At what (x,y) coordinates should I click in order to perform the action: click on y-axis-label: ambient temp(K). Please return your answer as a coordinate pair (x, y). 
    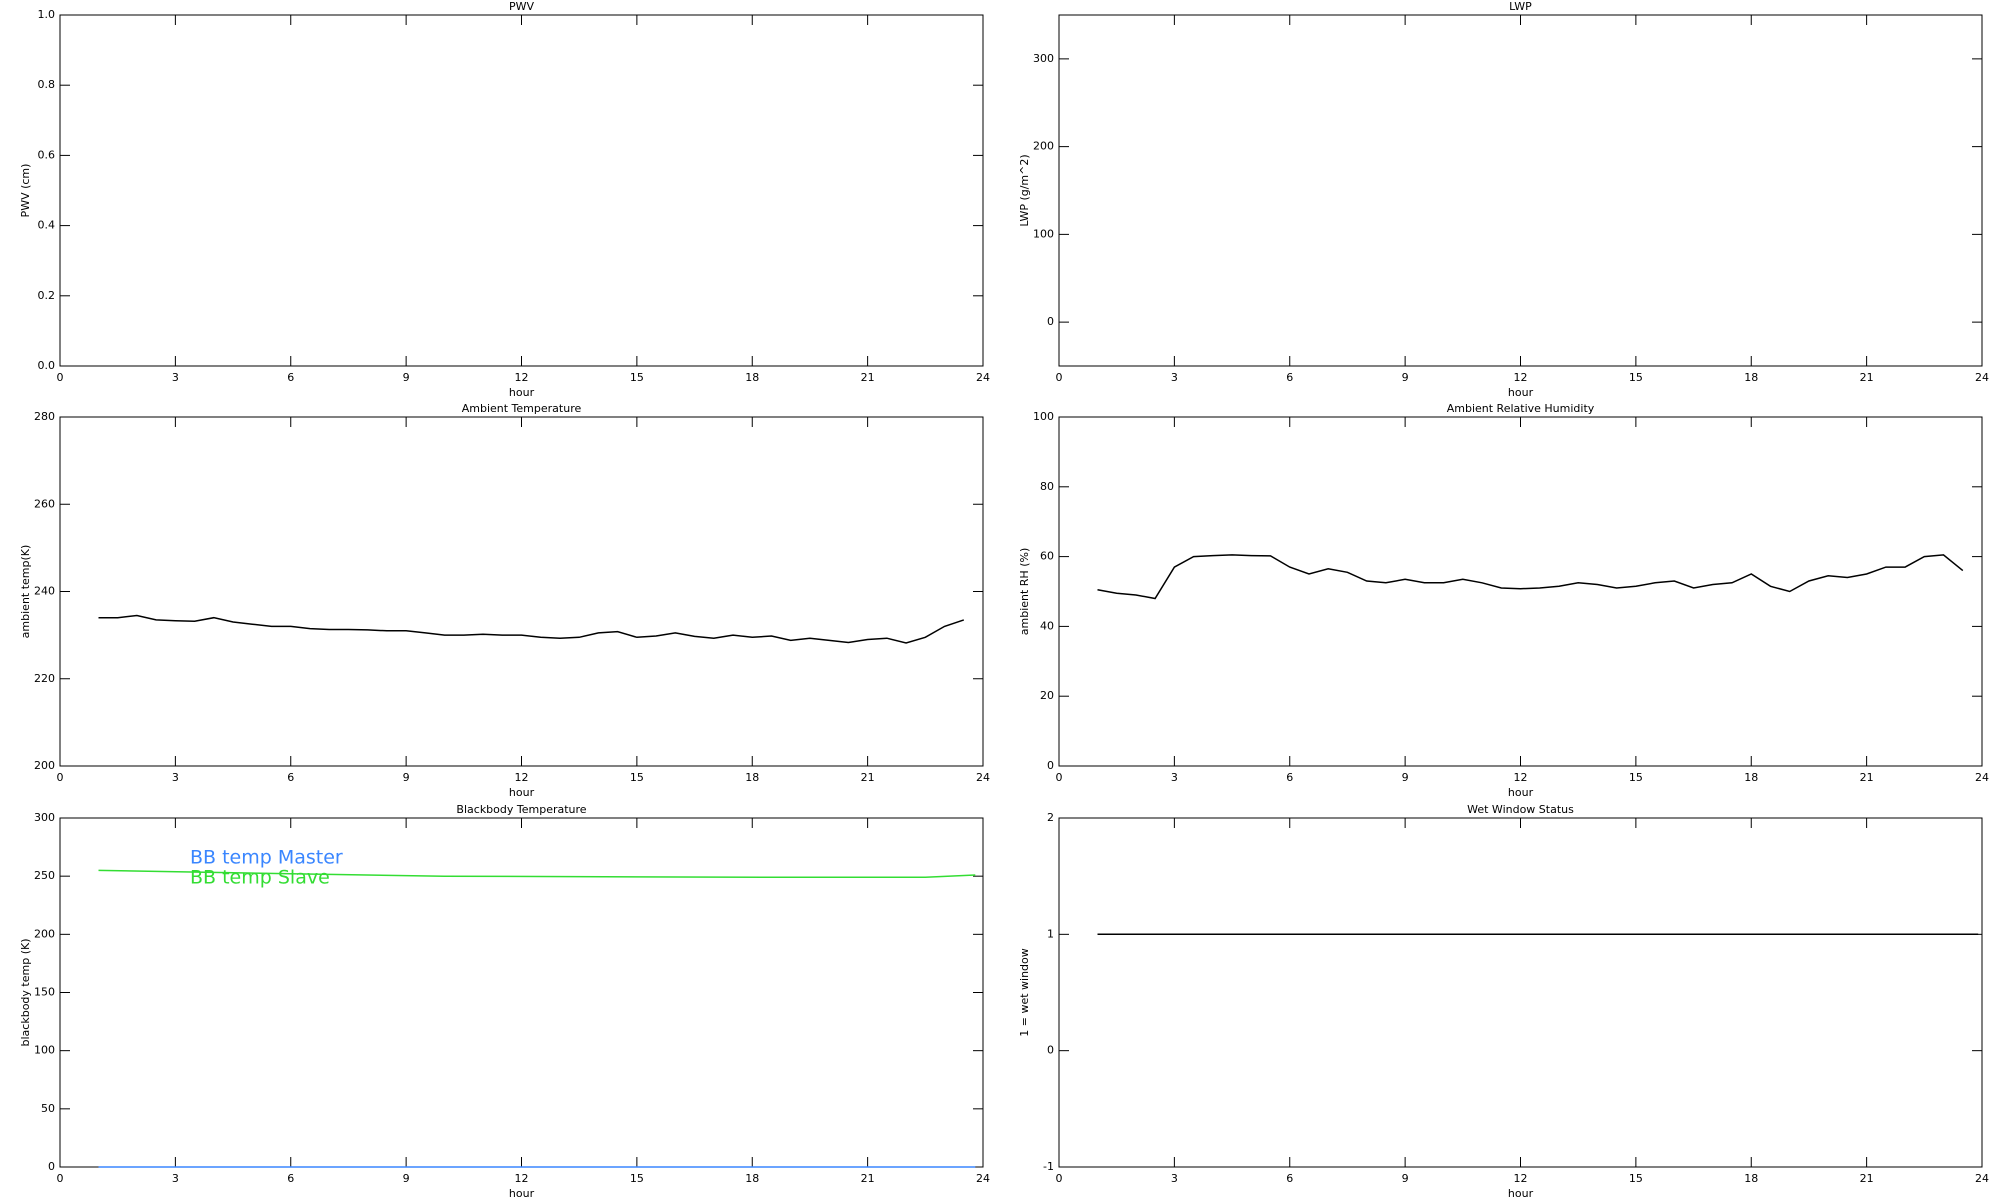
    Looking at the image, I should click on (25, 592).